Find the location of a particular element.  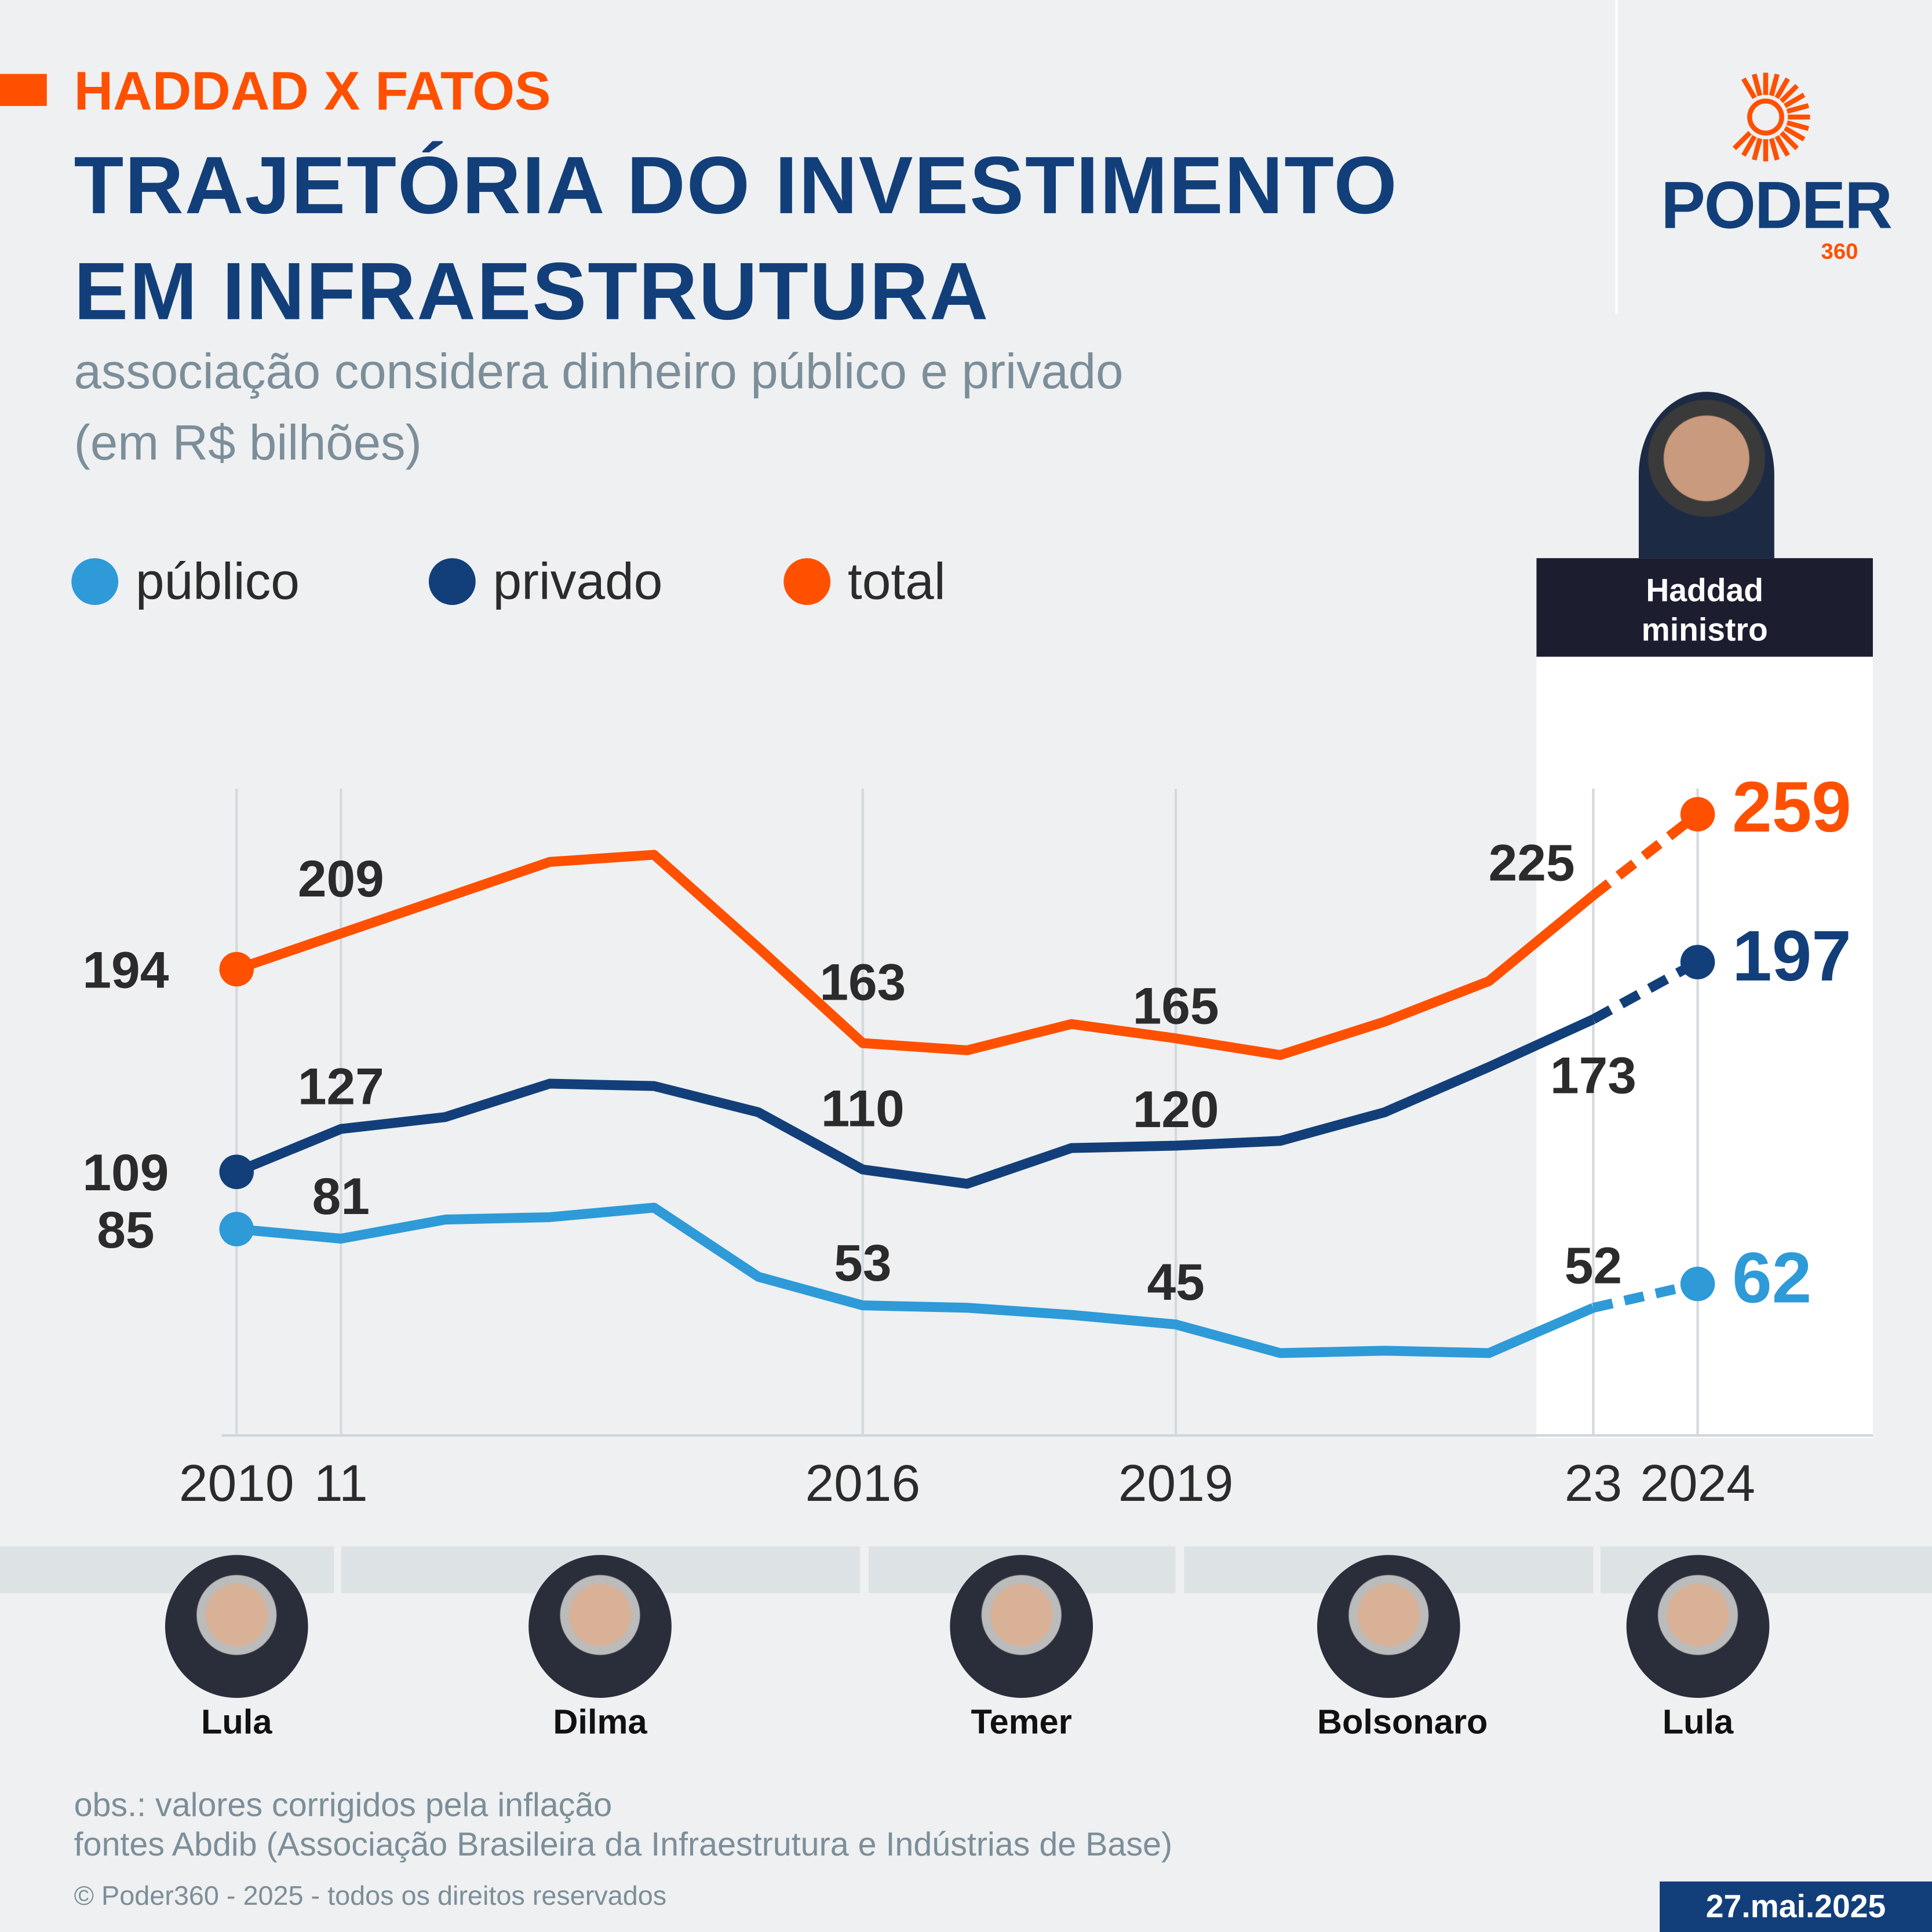

logo-number: 360 is located at coordinates (1839, 251).